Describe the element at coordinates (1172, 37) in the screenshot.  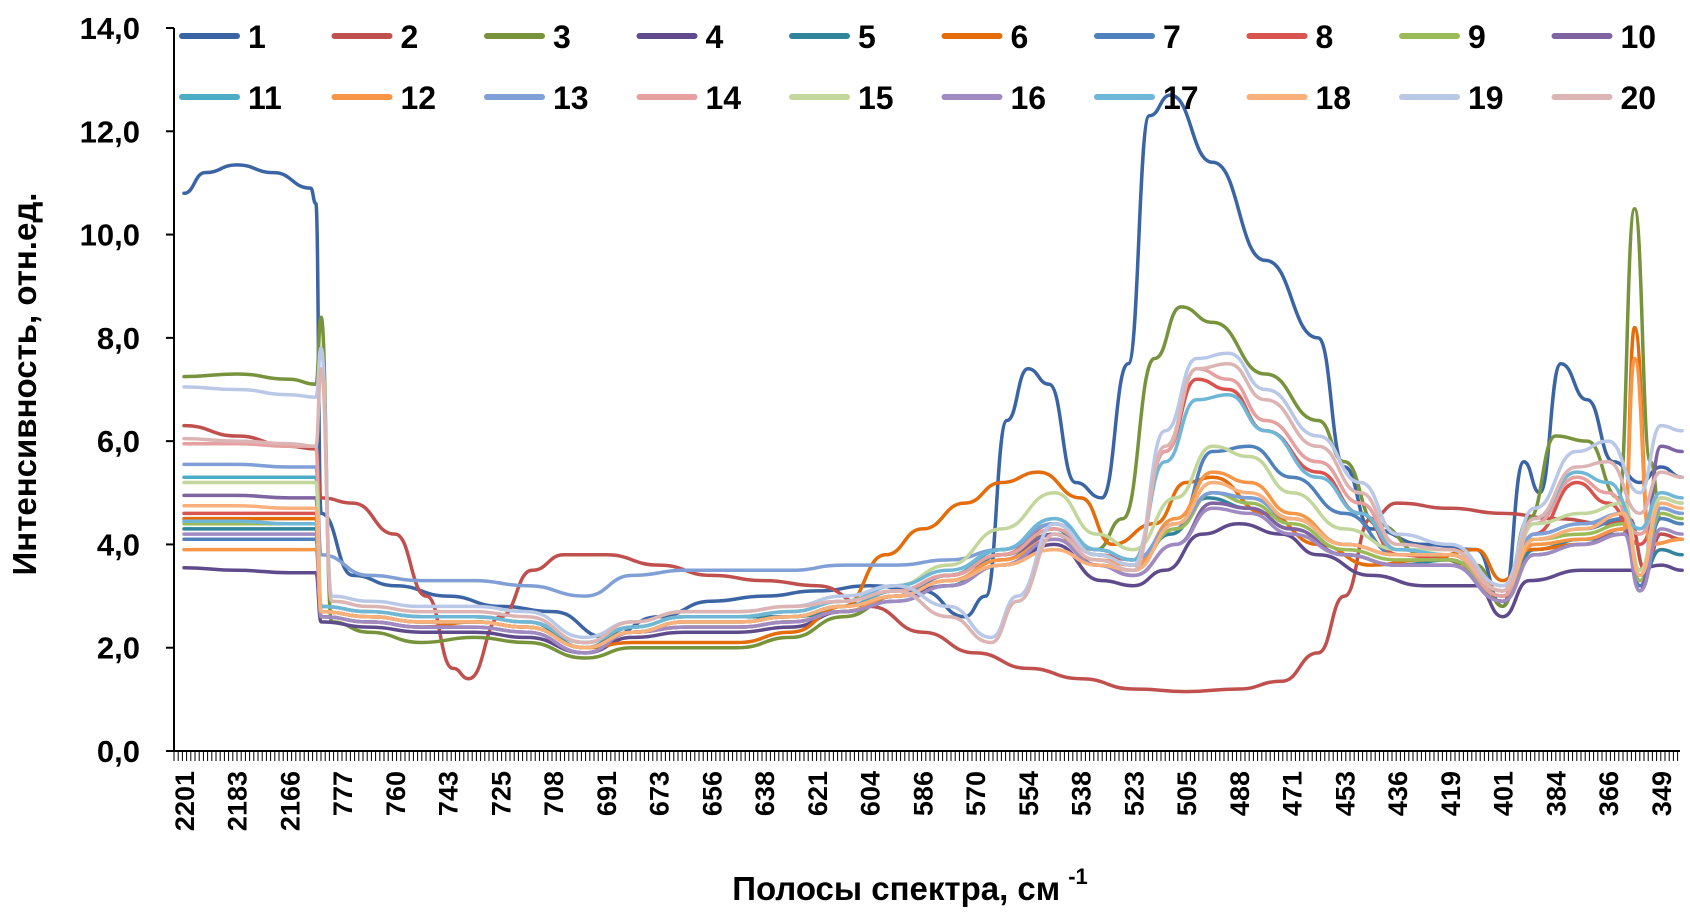
I see `legend-label-7: 7` at that location.